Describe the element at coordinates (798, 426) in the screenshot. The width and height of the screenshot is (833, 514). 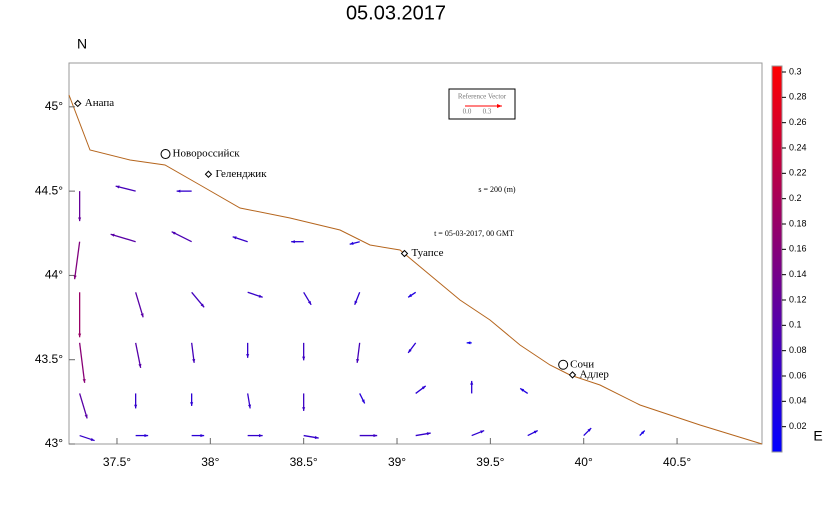
I see `colorbar-tick-label: 0.02` at that location.